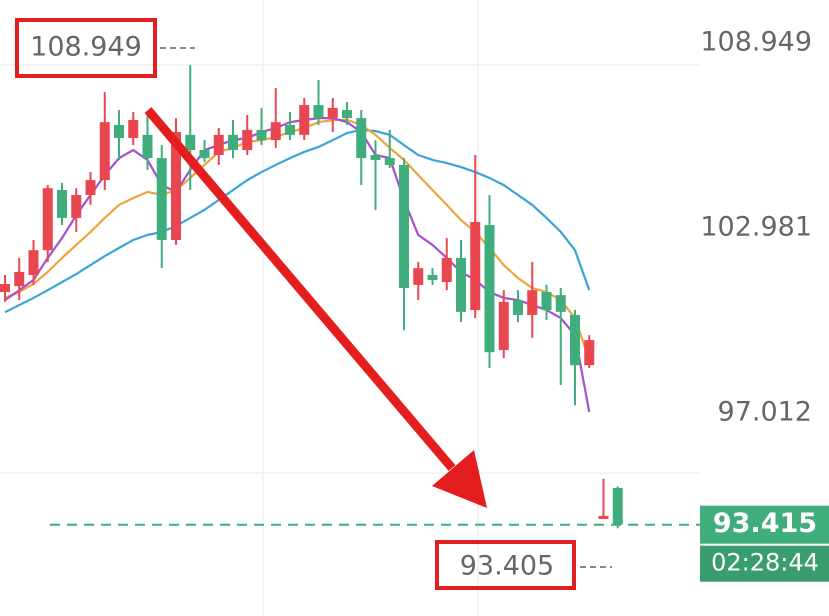 The image size is (829, 616). I want to click on annotation-label: 108.949, so click(86, 47).